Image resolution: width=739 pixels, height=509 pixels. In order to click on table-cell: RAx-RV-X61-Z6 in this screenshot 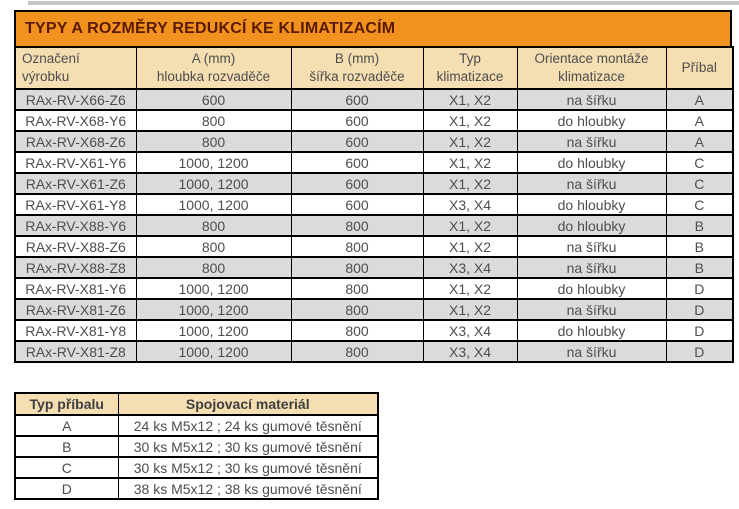, I will do `click(75, 183)`.